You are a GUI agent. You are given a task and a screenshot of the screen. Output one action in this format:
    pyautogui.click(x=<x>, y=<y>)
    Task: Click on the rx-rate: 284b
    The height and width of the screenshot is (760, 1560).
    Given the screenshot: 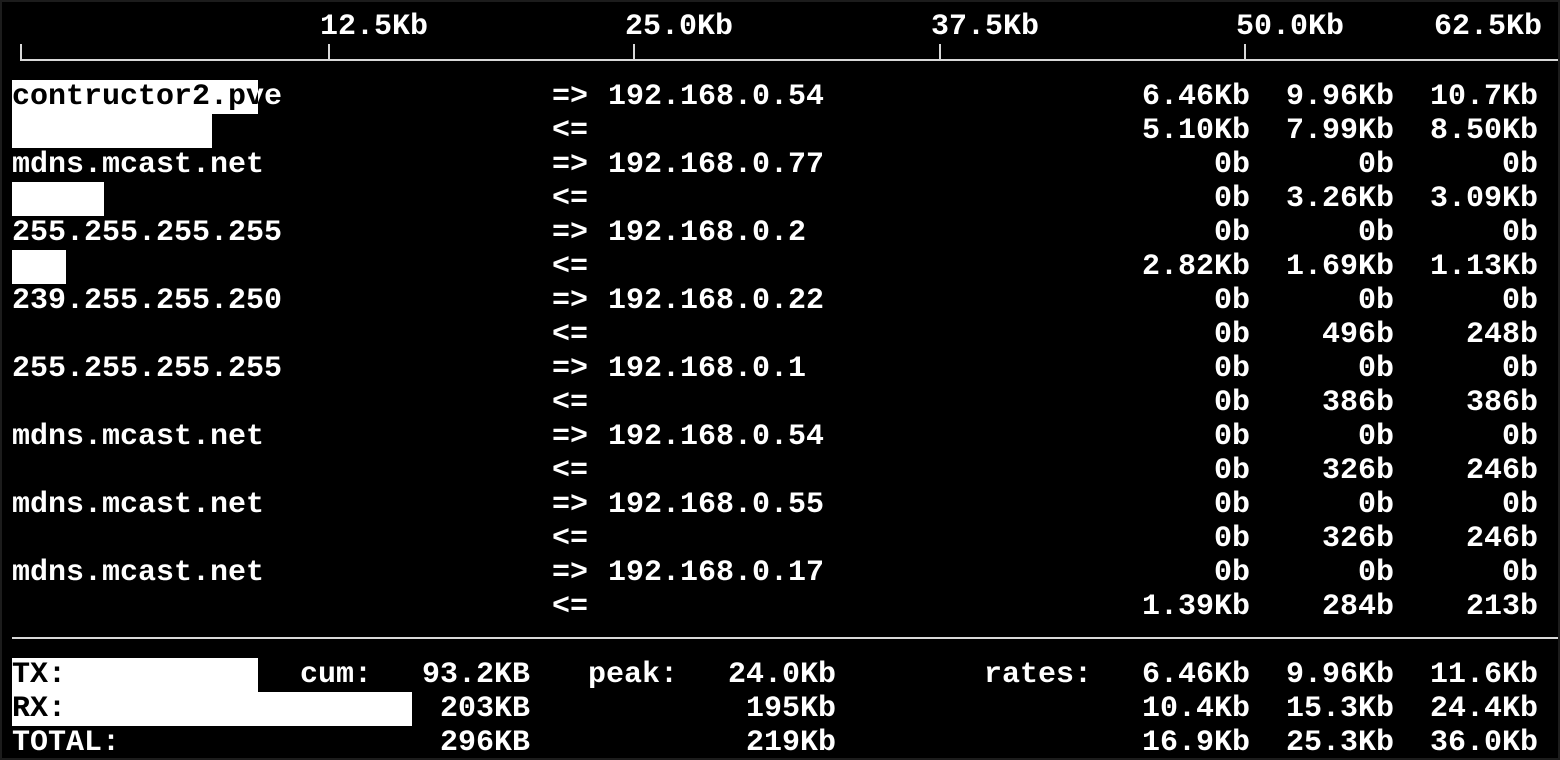 What is the action you would take?
    pyautogui.click(x=1357, y=607)
    